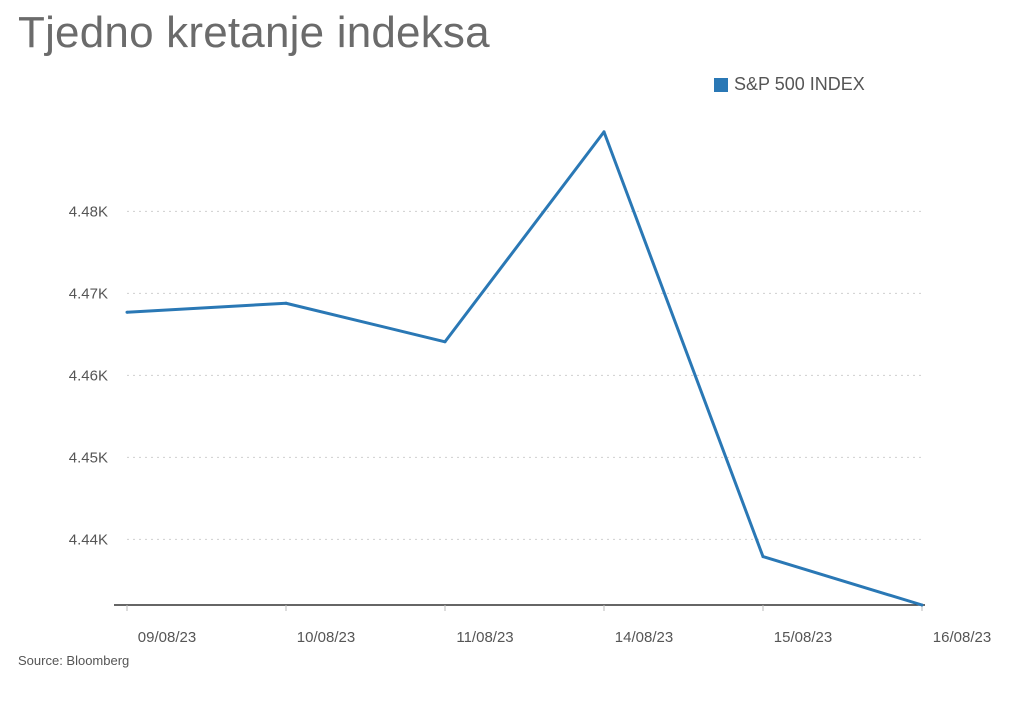  I want to click on y-tick-label: 4.46K, so click(88, 375).